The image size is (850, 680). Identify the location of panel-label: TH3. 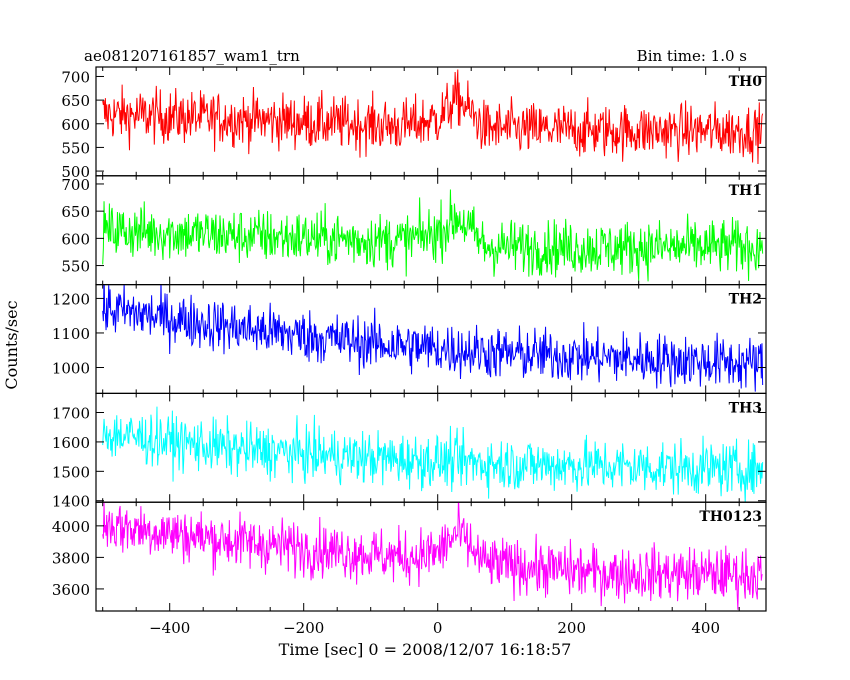
(745, 408).